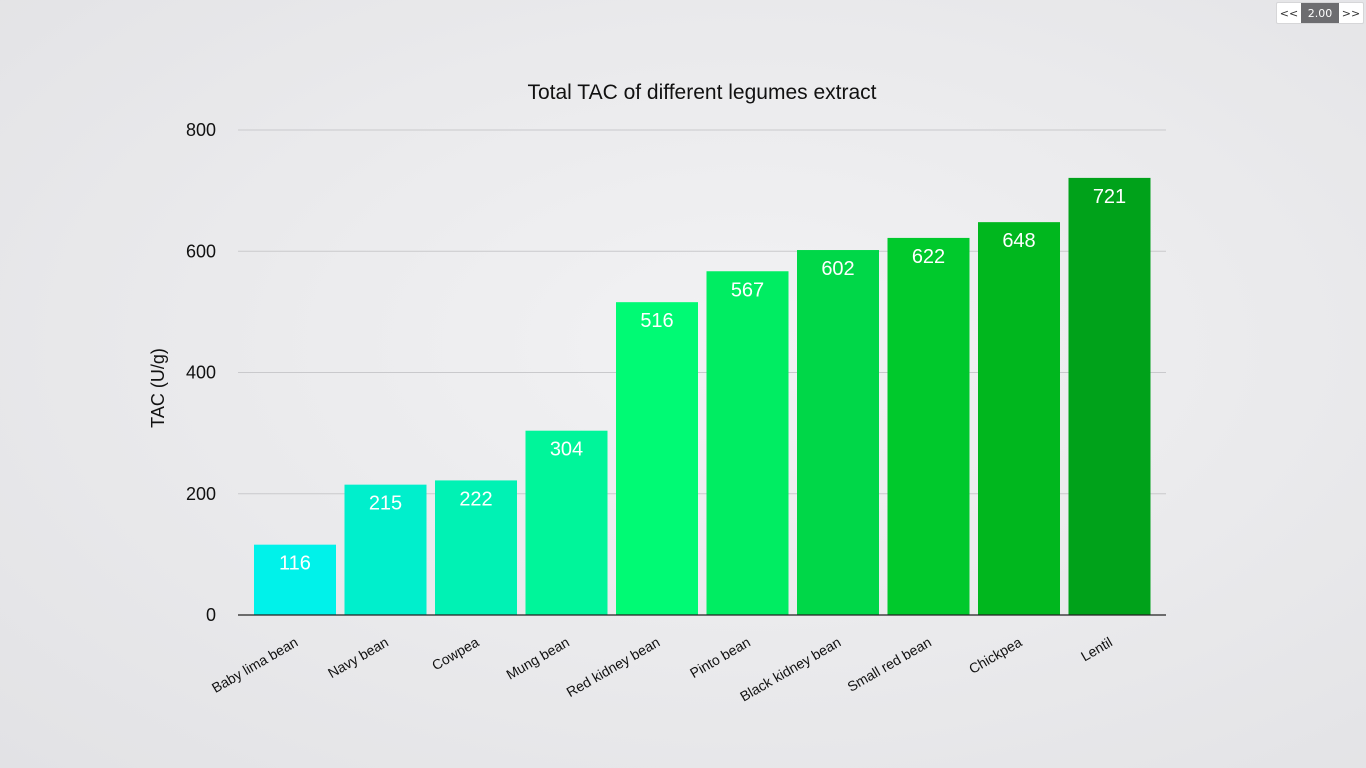  I want to click on x-category-label: Navy bean, so click(358, 657).